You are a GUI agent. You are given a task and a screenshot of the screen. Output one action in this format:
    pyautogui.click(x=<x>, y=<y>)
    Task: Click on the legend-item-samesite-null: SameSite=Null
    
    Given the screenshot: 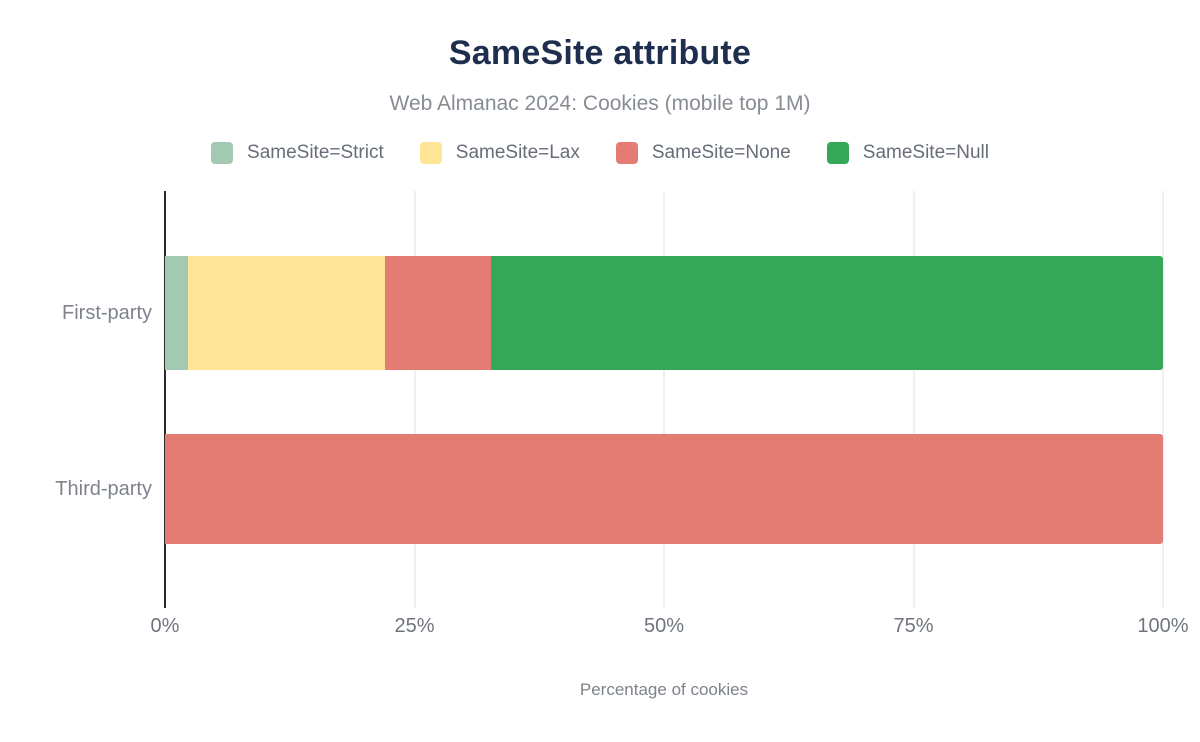 What is the action you would take?
    pyautogui.click(x=907, y=153)
    